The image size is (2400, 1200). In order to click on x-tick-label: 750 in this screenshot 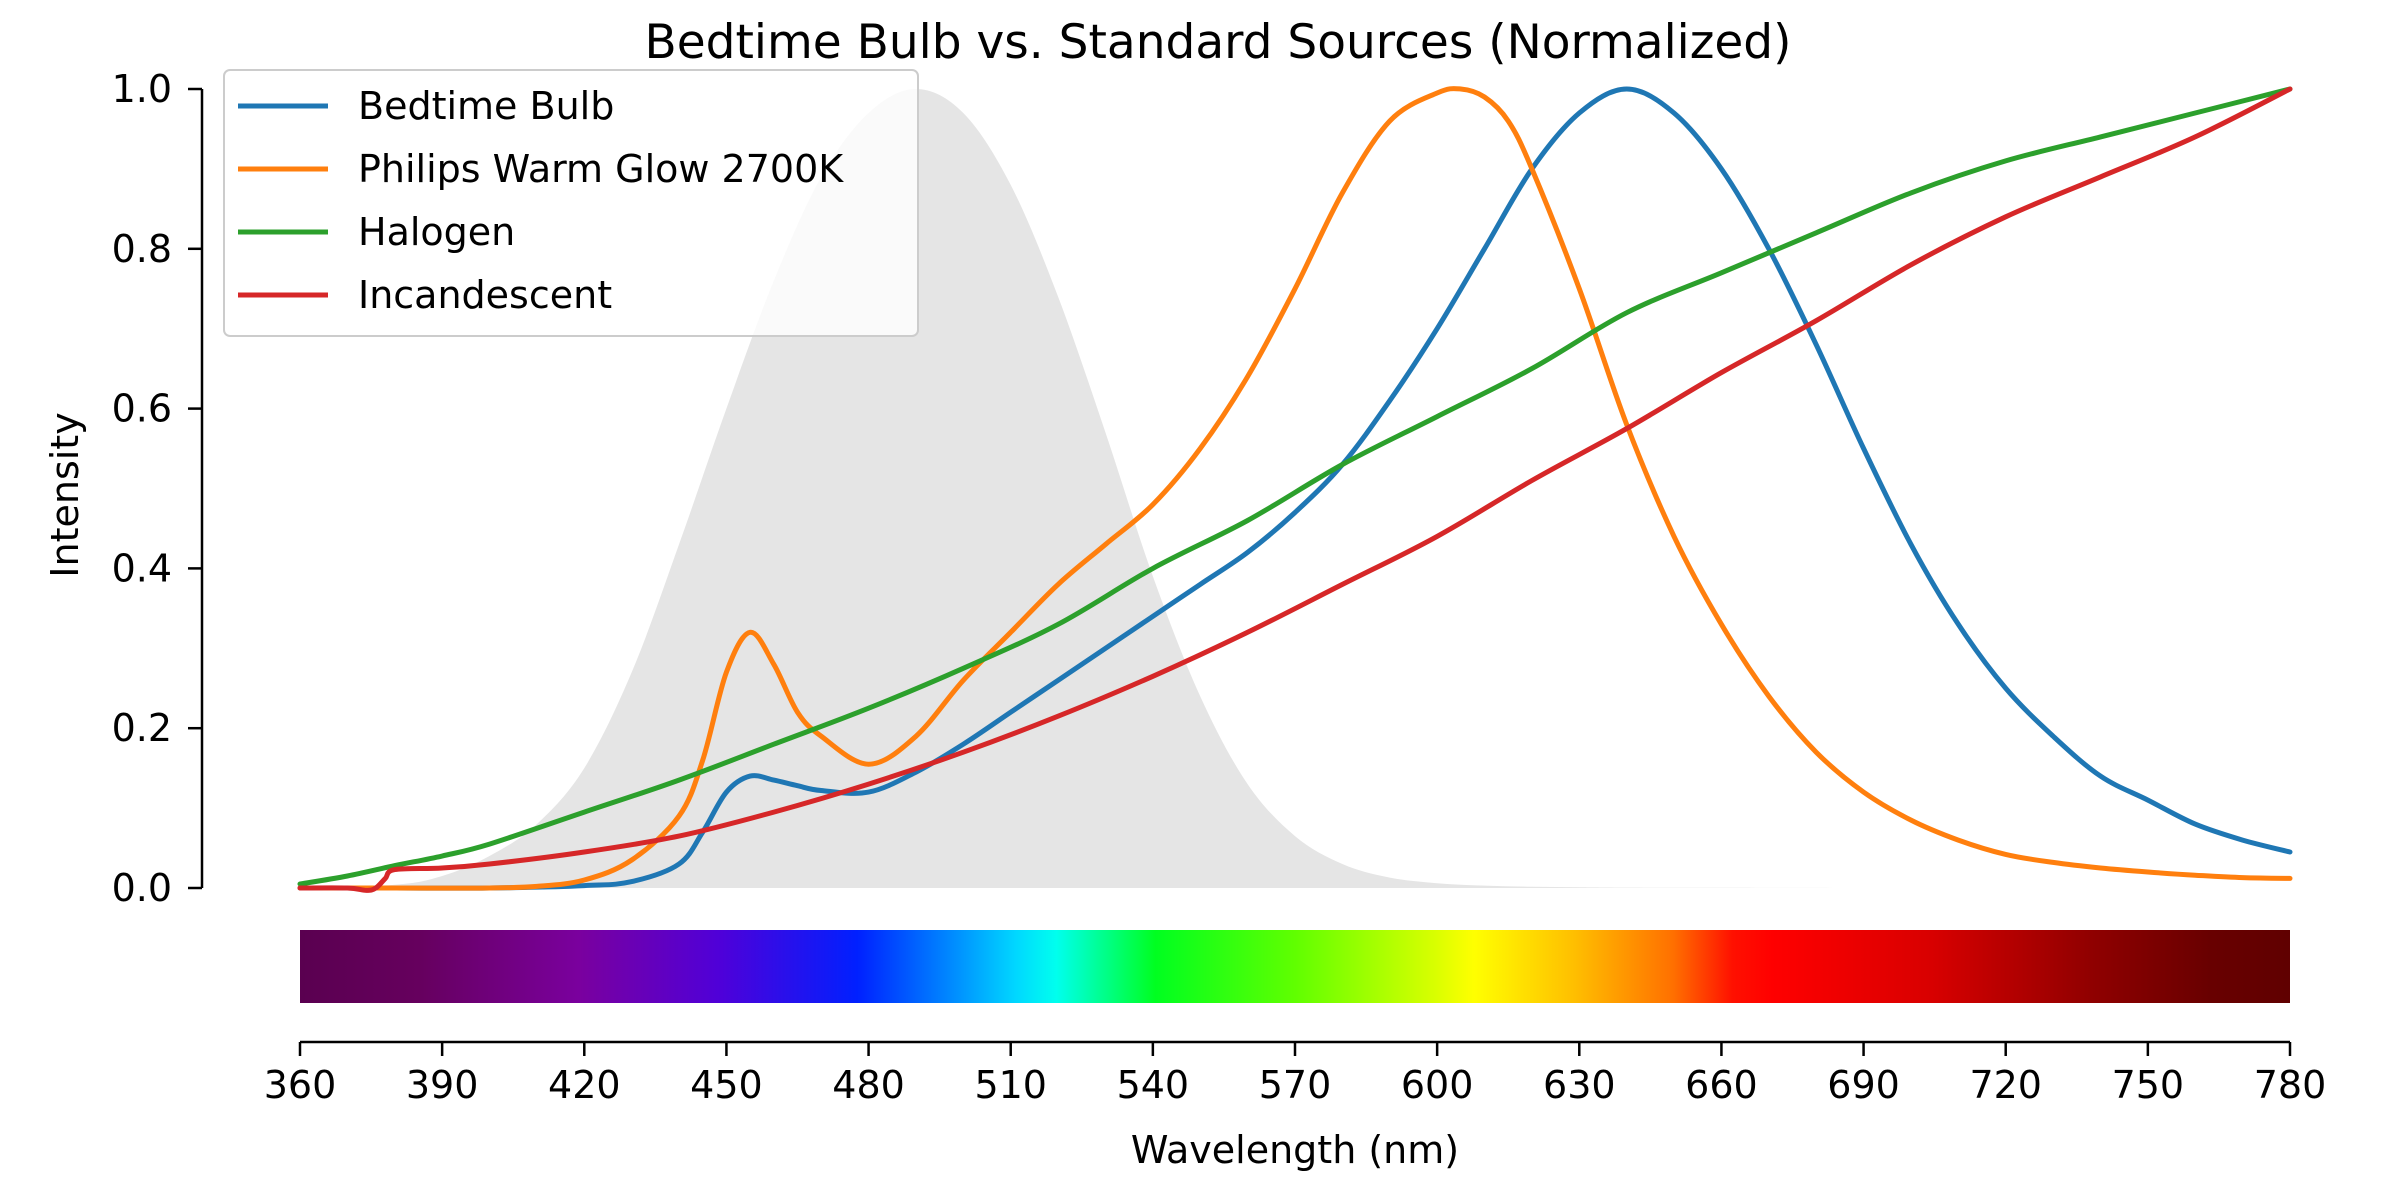, I will do `click(2148, 1085)`.